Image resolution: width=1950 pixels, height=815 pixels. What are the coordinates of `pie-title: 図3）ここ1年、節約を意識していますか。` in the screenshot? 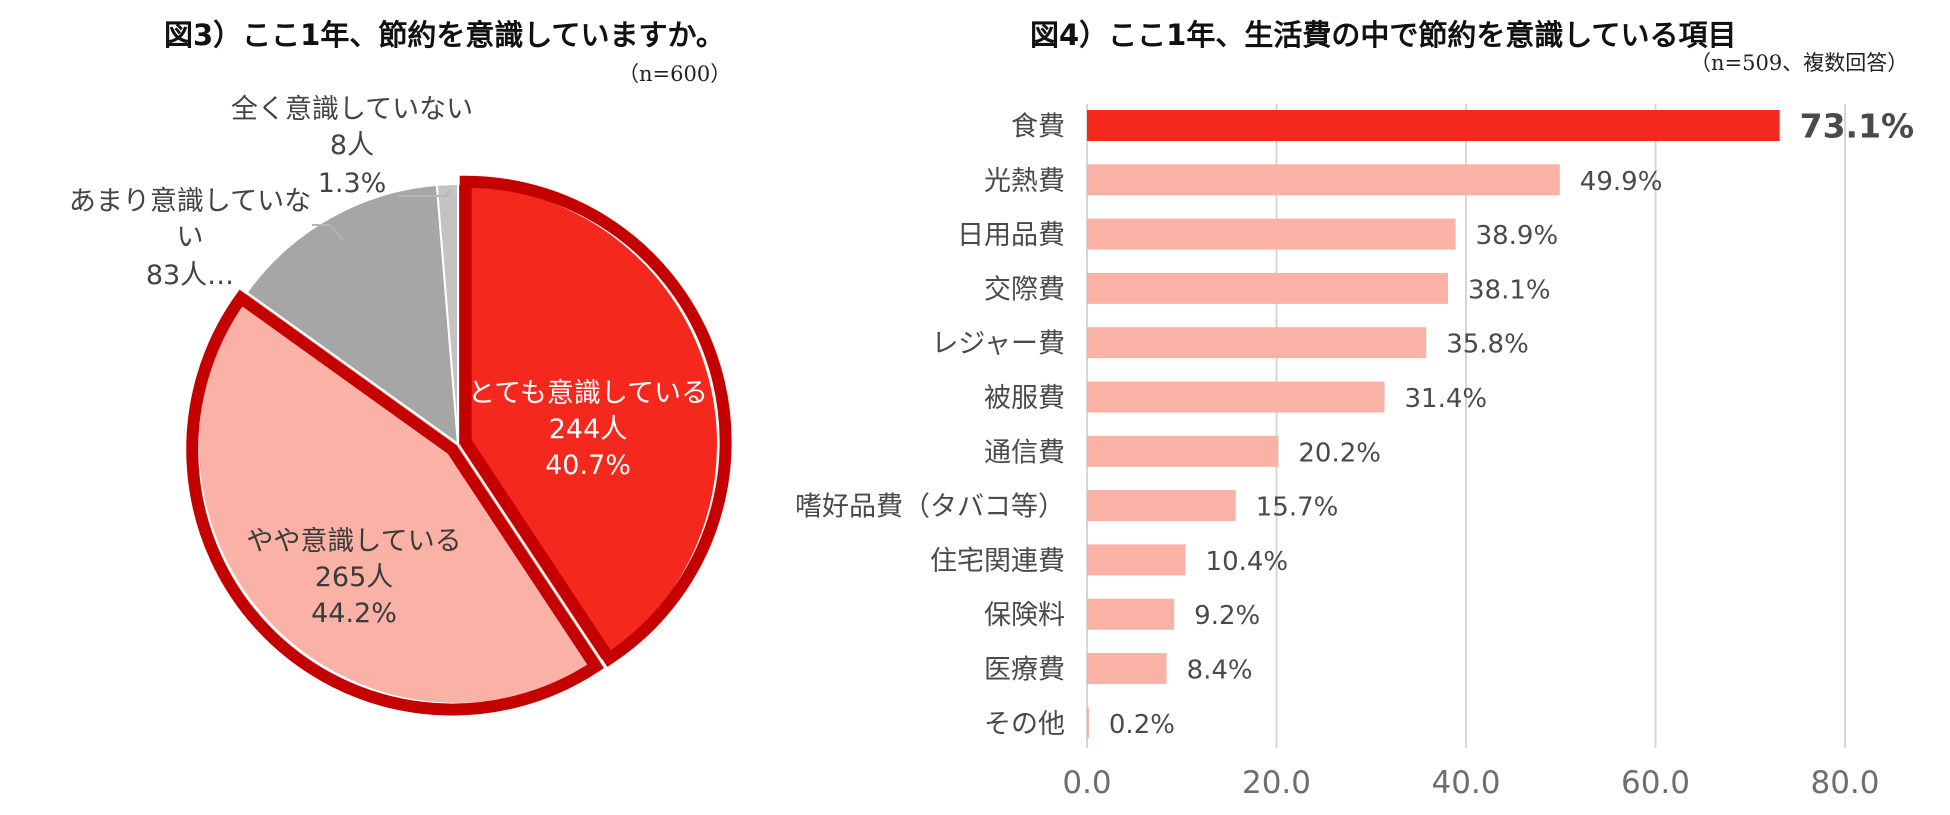 It's located at (444, 35).